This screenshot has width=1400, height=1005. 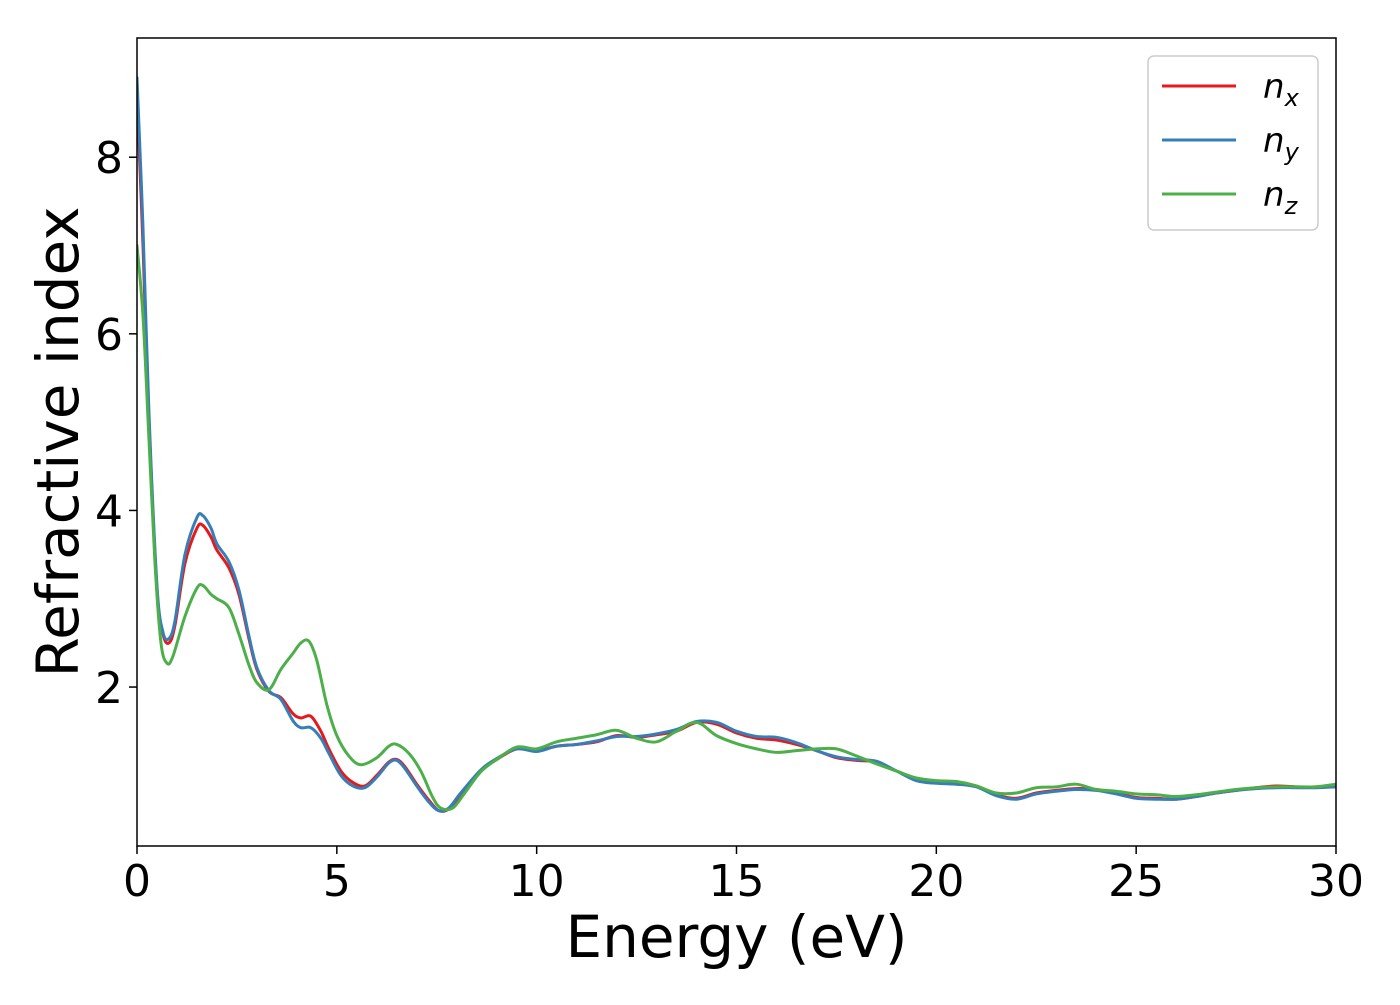 I want to click on y-axis: 2 4 6 8, so click(x=116, y=423).